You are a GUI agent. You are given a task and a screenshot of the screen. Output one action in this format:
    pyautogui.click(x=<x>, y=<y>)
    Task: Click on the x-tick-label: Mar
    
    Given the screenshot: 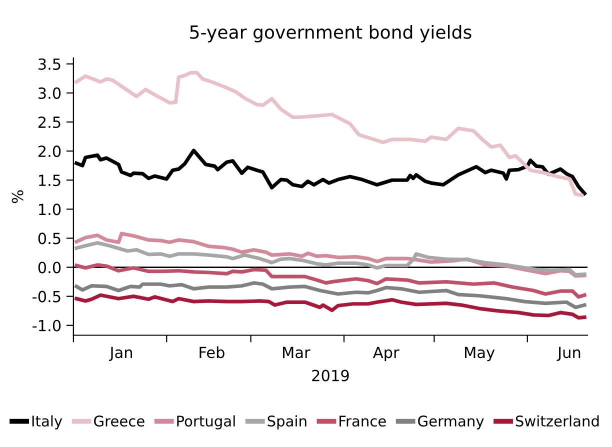 What is the action you would take?
    pyautogui.click(x=296, y=352)
    